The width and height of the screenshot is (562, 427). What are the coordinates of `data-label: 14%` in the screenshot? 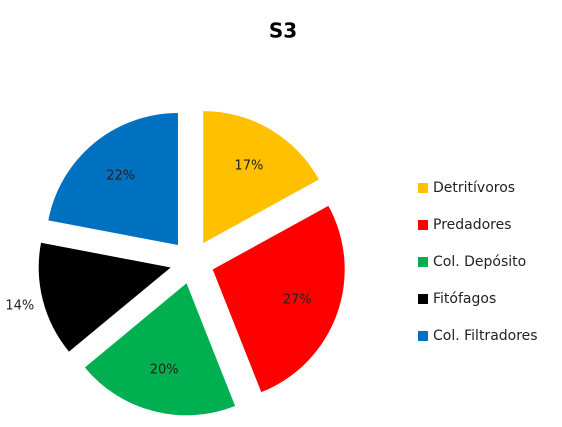 It's located at (19, 306).